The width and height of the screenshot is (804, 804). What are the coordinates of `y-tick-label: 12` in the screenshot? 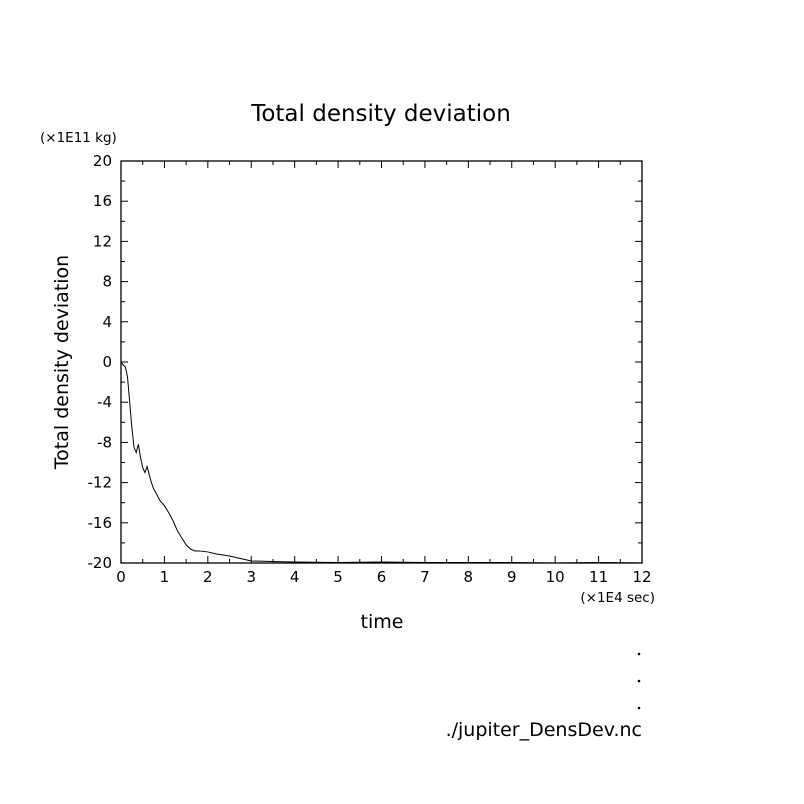 It's located at (102, 241).